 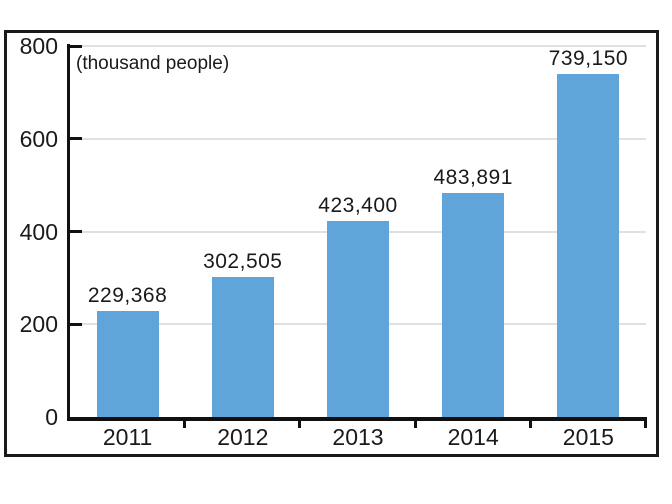 I want to click on bar-2014, so click(x=473, y=304).